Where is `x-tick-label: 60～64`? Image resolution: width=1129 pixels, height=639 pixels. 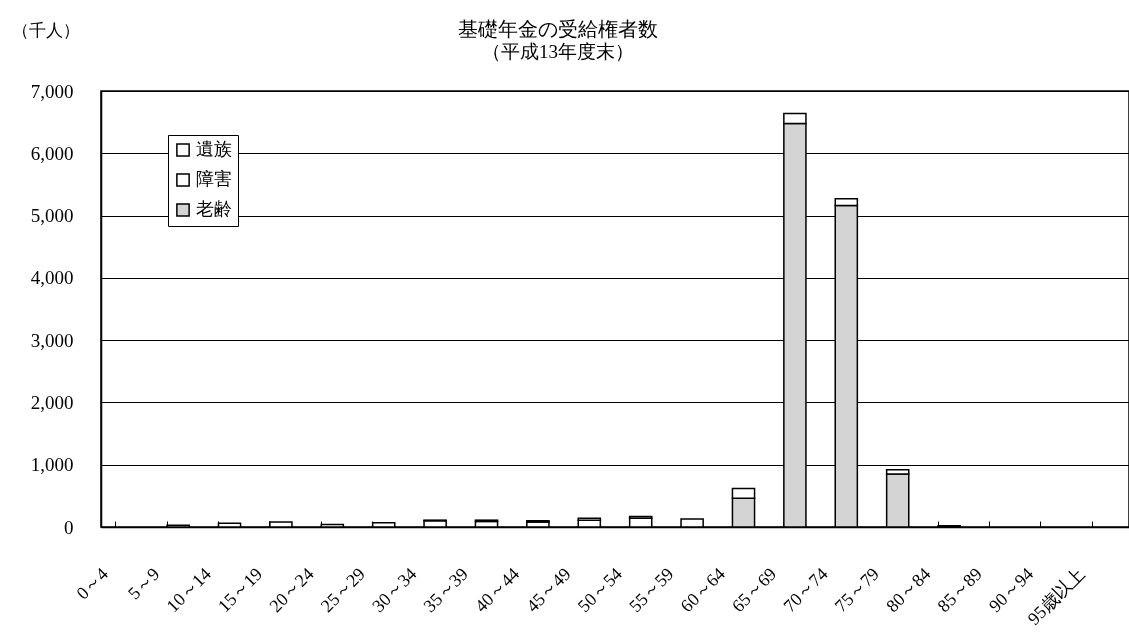 x-tick-label: 60～64 is located at coordinates (702, 590).